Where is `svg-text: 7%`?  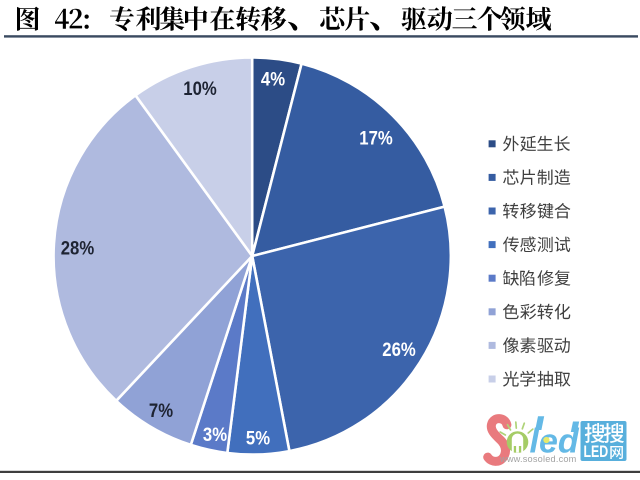 svg-text: 7% is located at coordinates (161, 410).